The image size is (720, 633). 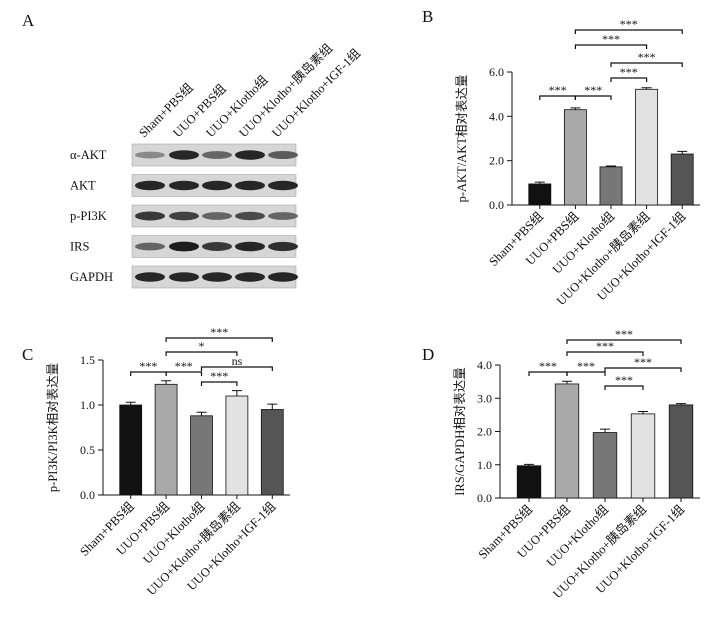 I want to click on y-axis-label: p-PI3K/PI3K相对表达量, so click(x=53, y=427).